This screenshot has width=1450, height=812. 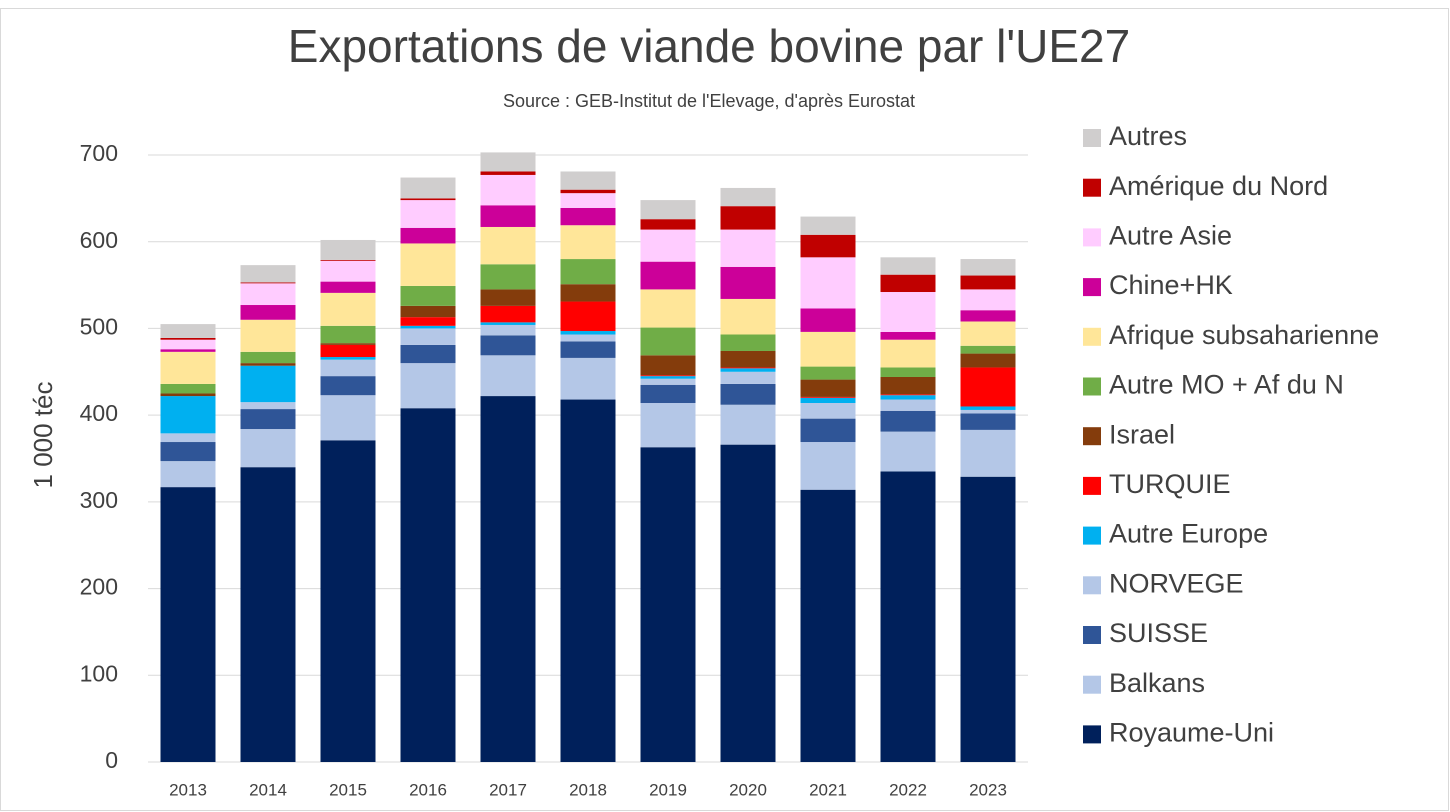 I want to click on x-tick-label: 2020, so click(x=748, y=789).